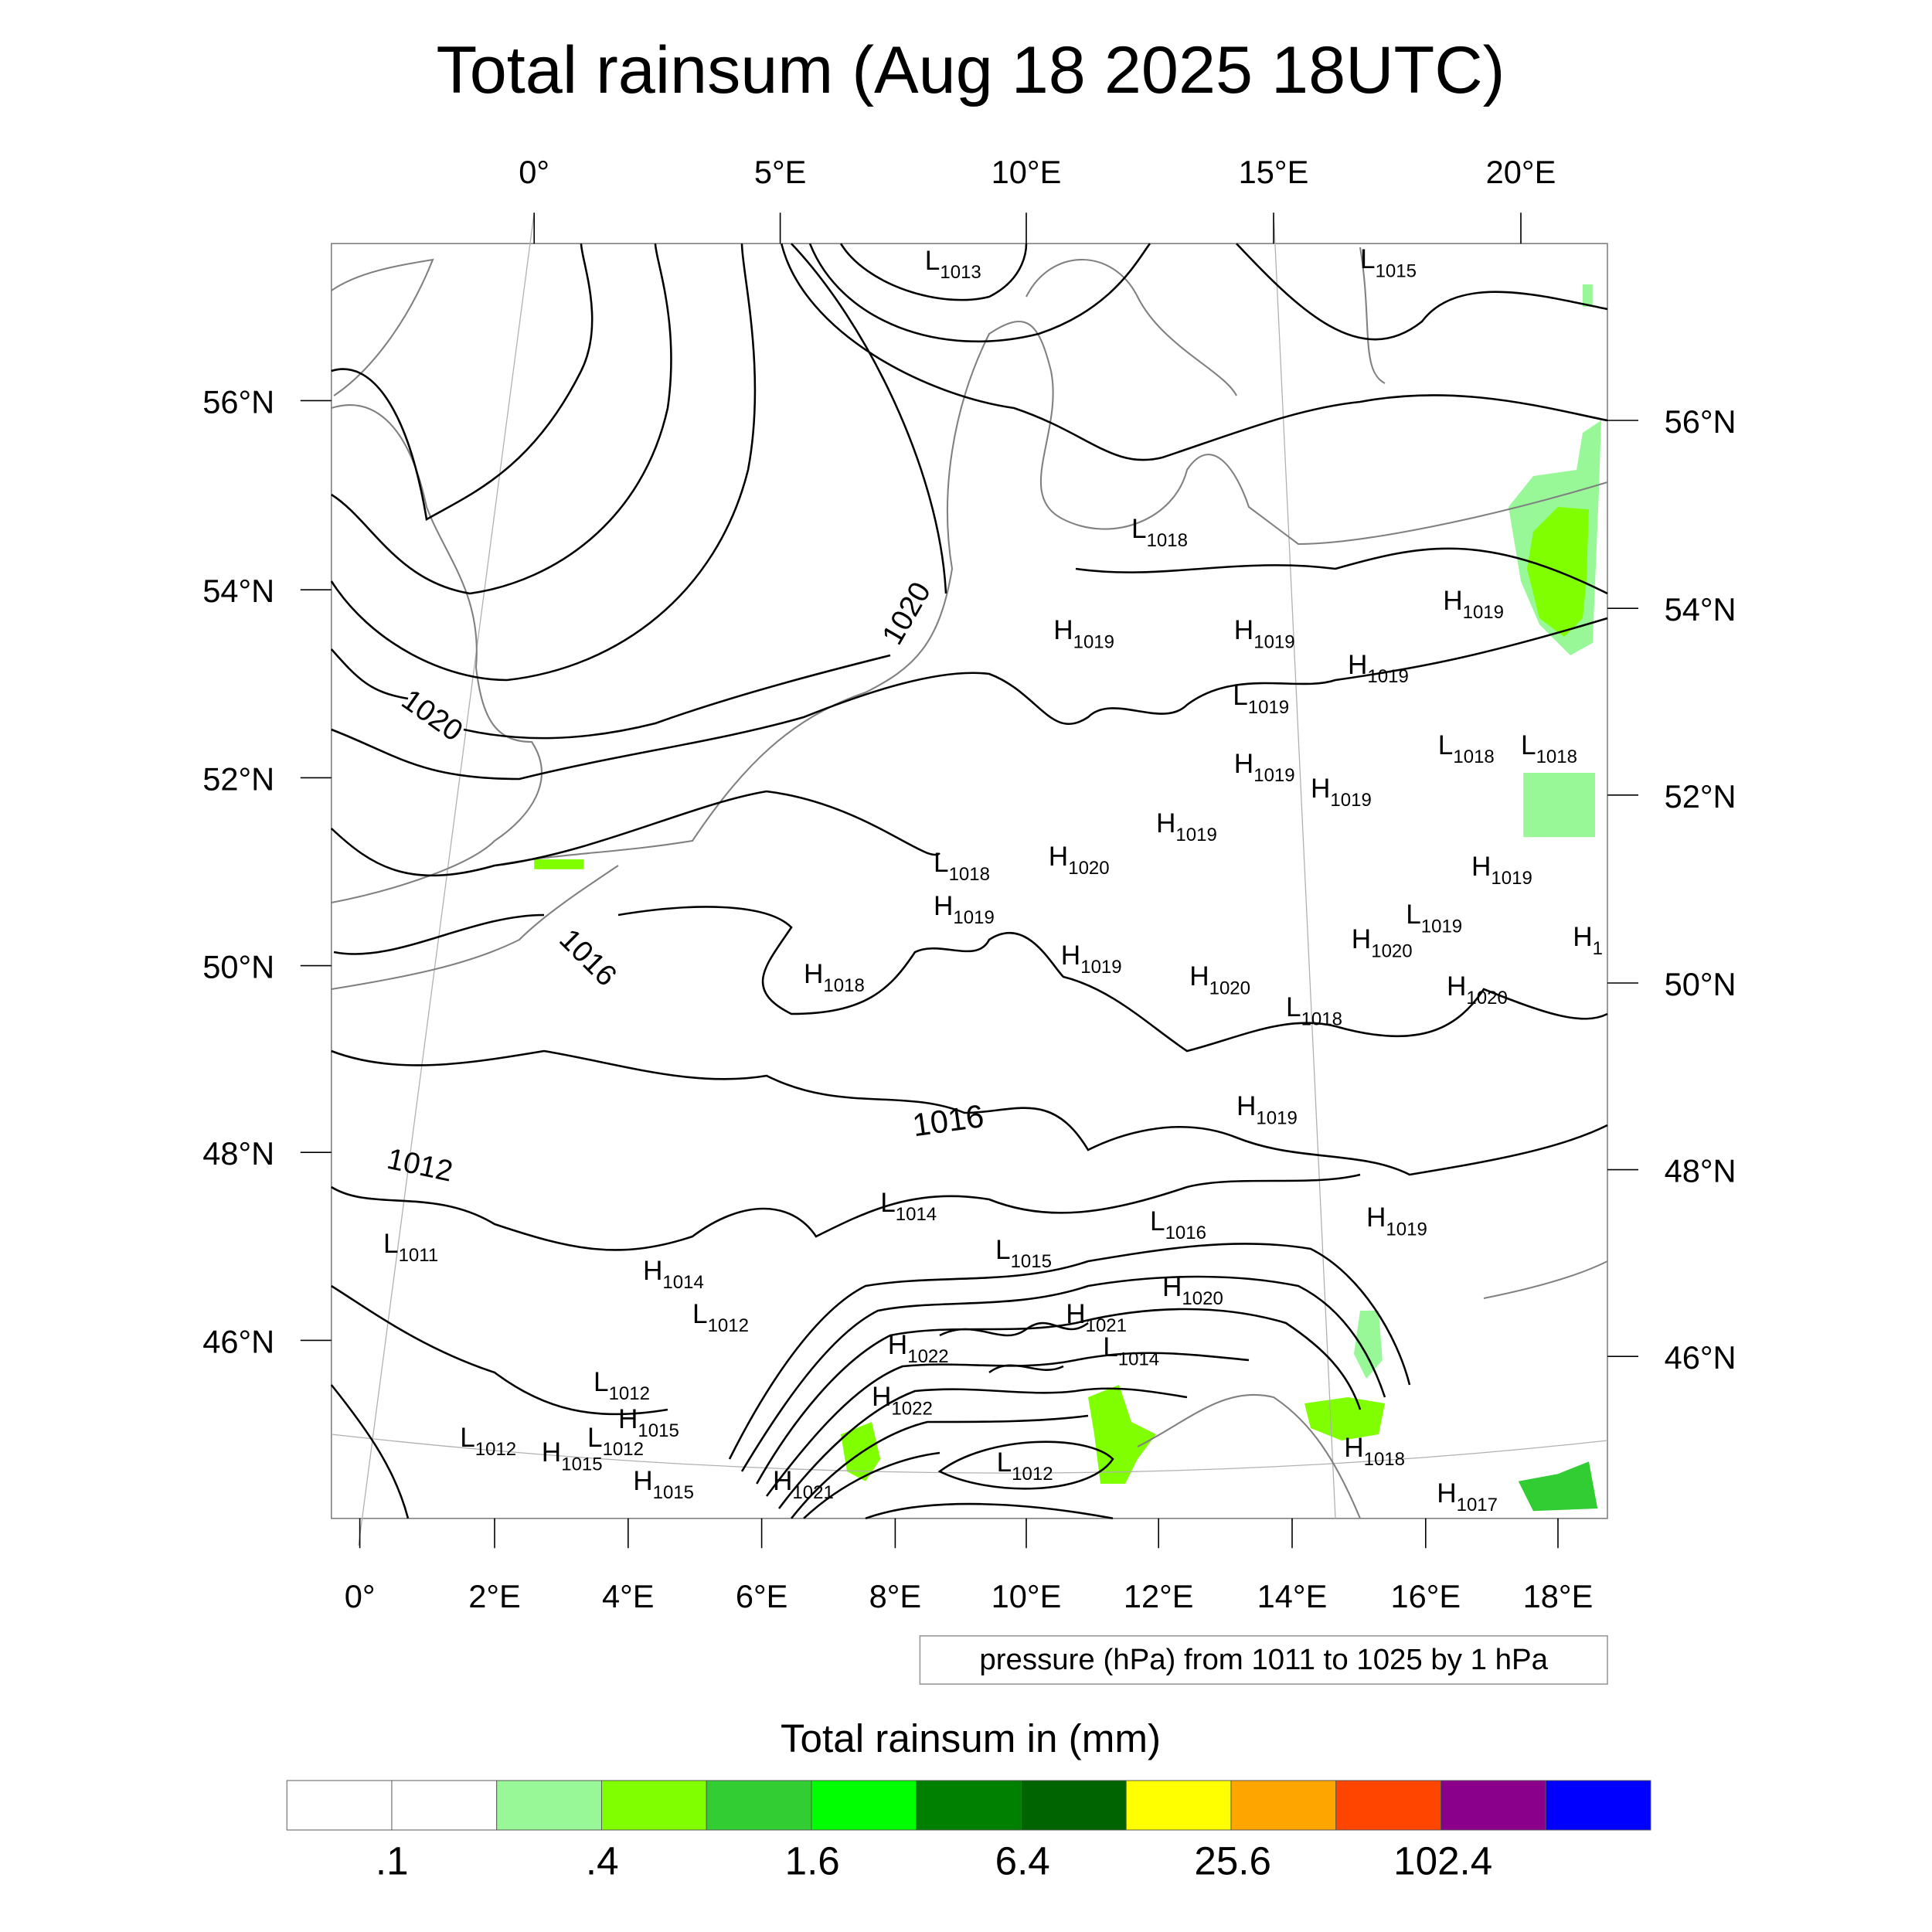 The image size is (1932, 1932). Describe the element at coordinates (238, 591) in the screenshot. I see `left-lat-label: 54°N` at that location.